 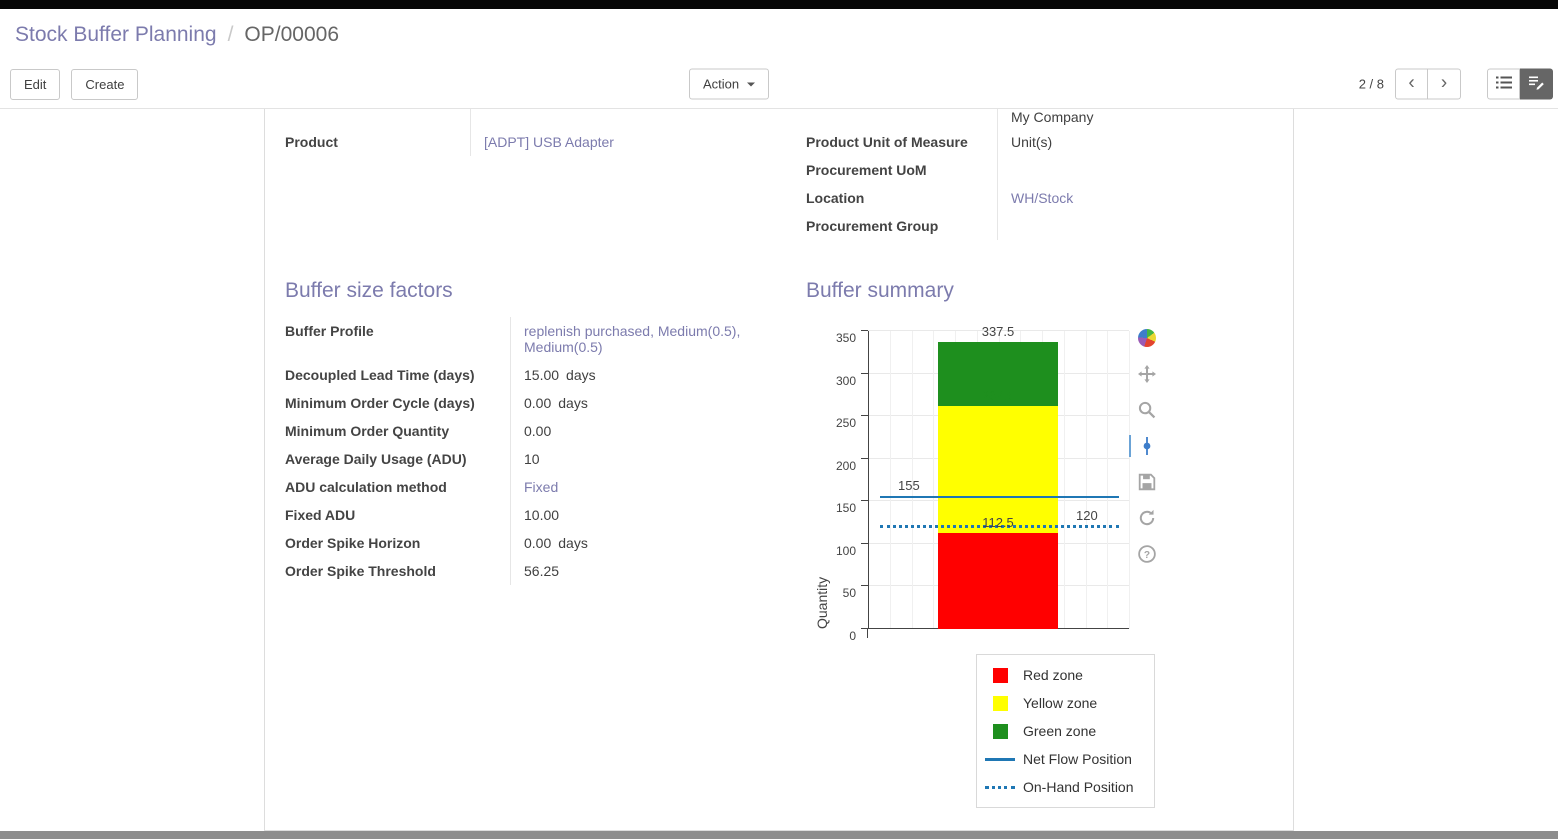 I want to click on field-row: Average Daily Usage (ADU) 10, so click(x=545, y=459).